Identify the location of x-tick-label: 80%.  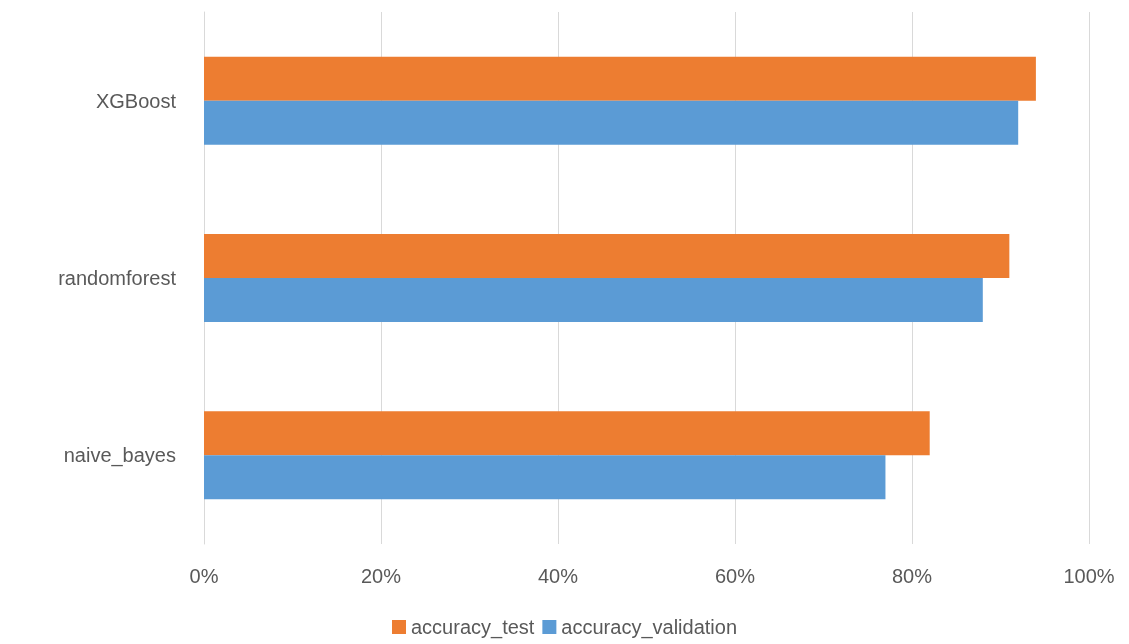
(912, 576).